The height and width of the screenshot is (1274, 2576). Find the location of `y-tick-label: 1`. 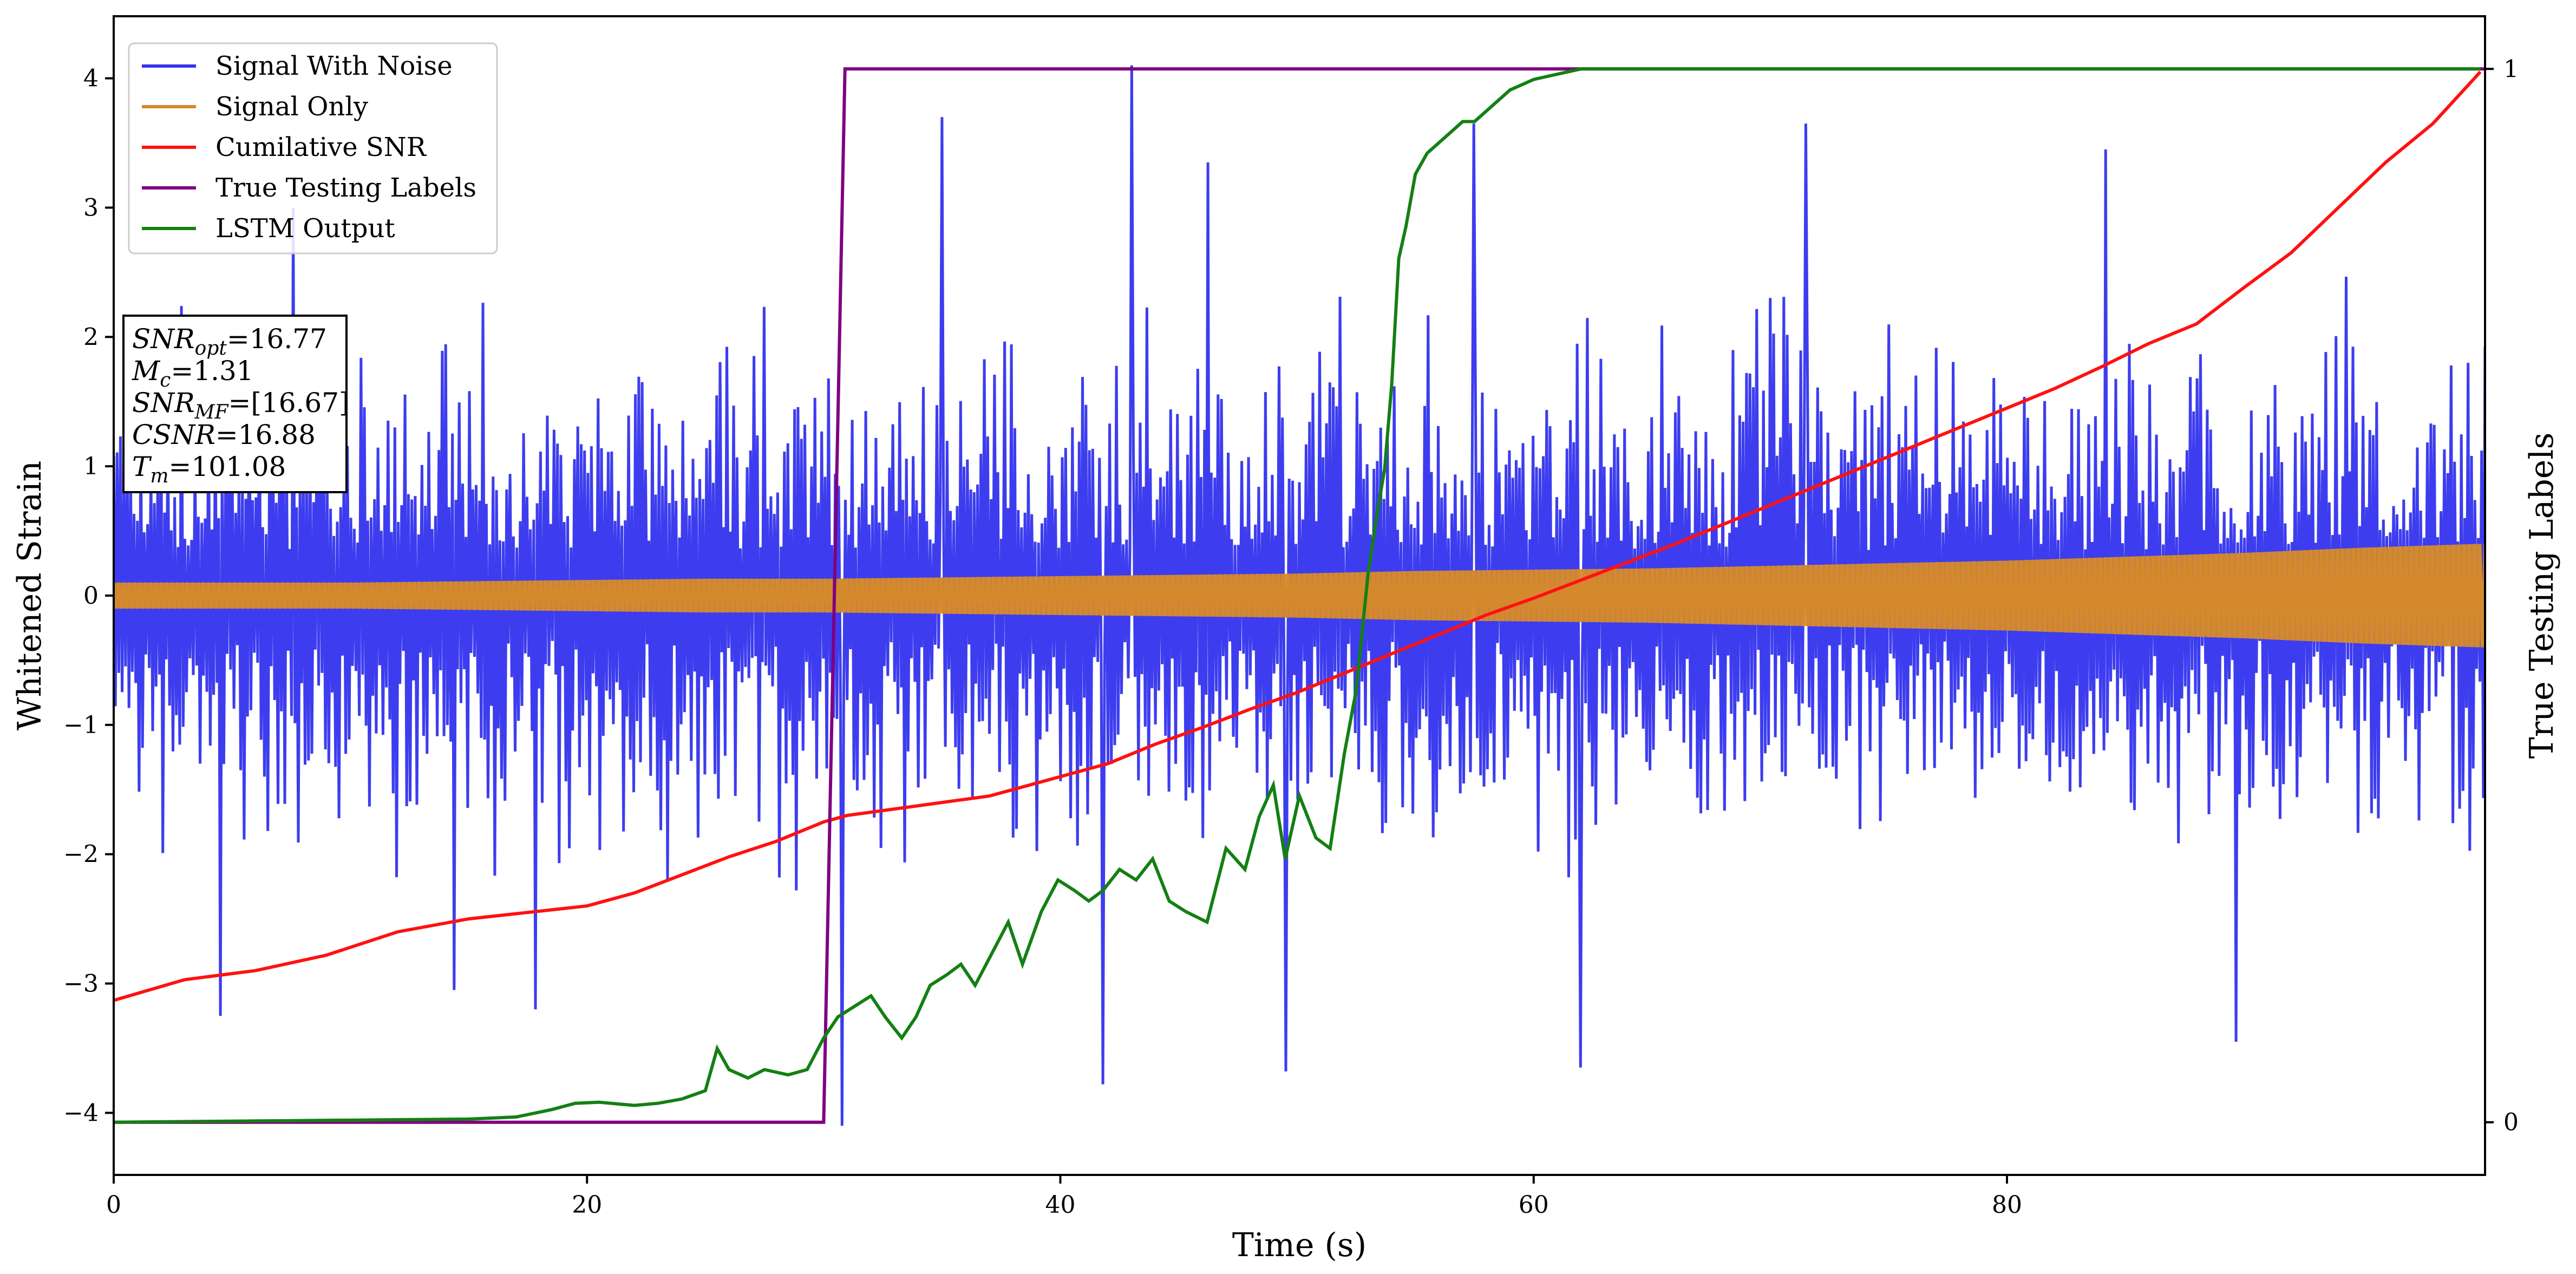

y-tick-label: 1 is located at coordinates (91, 466).